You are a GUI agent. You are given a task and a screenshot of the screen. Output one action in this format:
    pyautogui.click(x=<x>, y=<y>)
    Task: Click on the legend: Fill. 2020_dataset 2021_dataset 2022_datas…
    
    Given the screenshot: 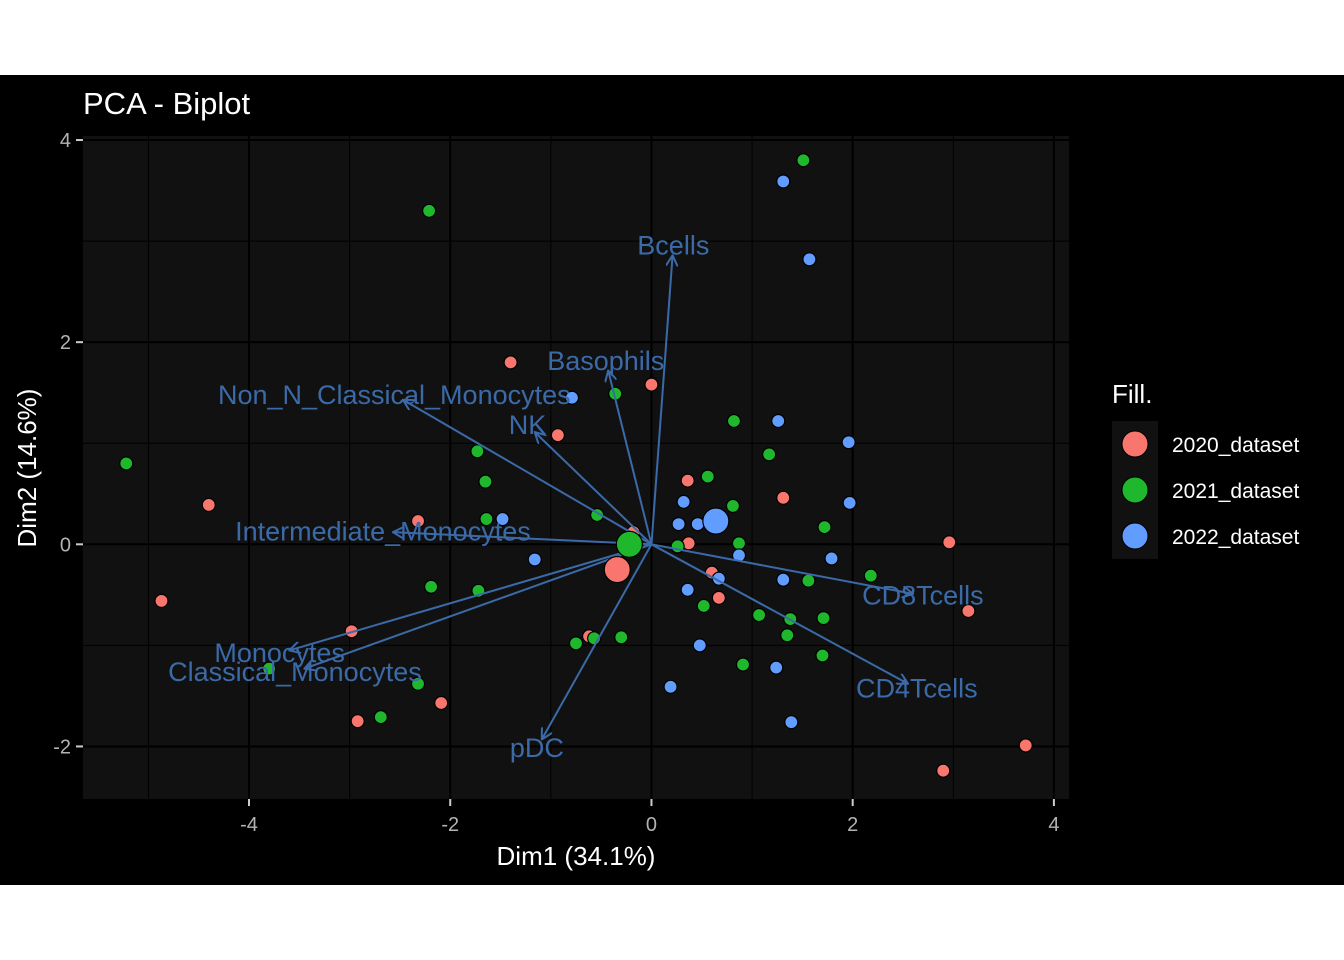 What is the action you would take?
    pyautogui.click(x=1205, y=469)
    